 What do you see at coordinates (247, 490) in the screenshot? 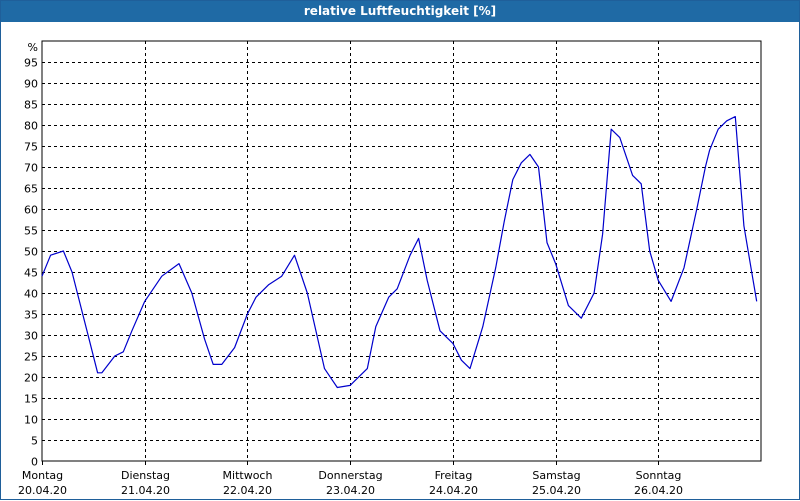
I see `x-tick-date: 22.04.20` at bounding box center [247, 490].